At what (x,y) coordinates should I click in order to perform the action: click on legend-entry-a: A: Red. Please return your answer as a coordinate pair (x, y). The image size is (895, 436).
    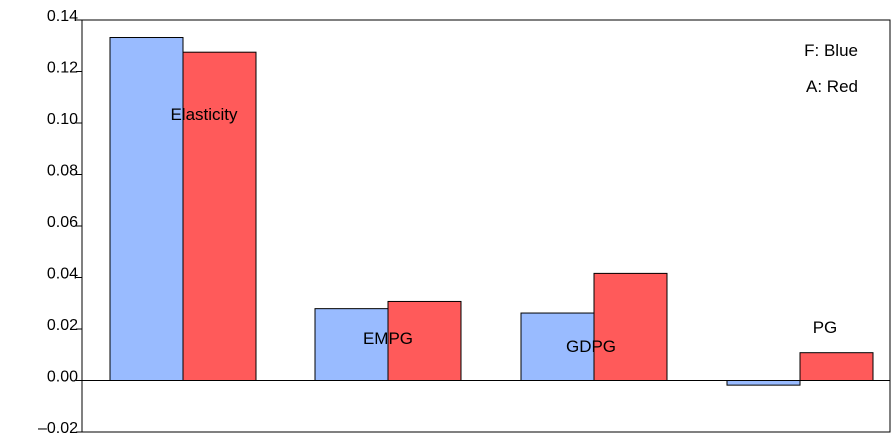
    Looking at the image, I should click on (832, 86).